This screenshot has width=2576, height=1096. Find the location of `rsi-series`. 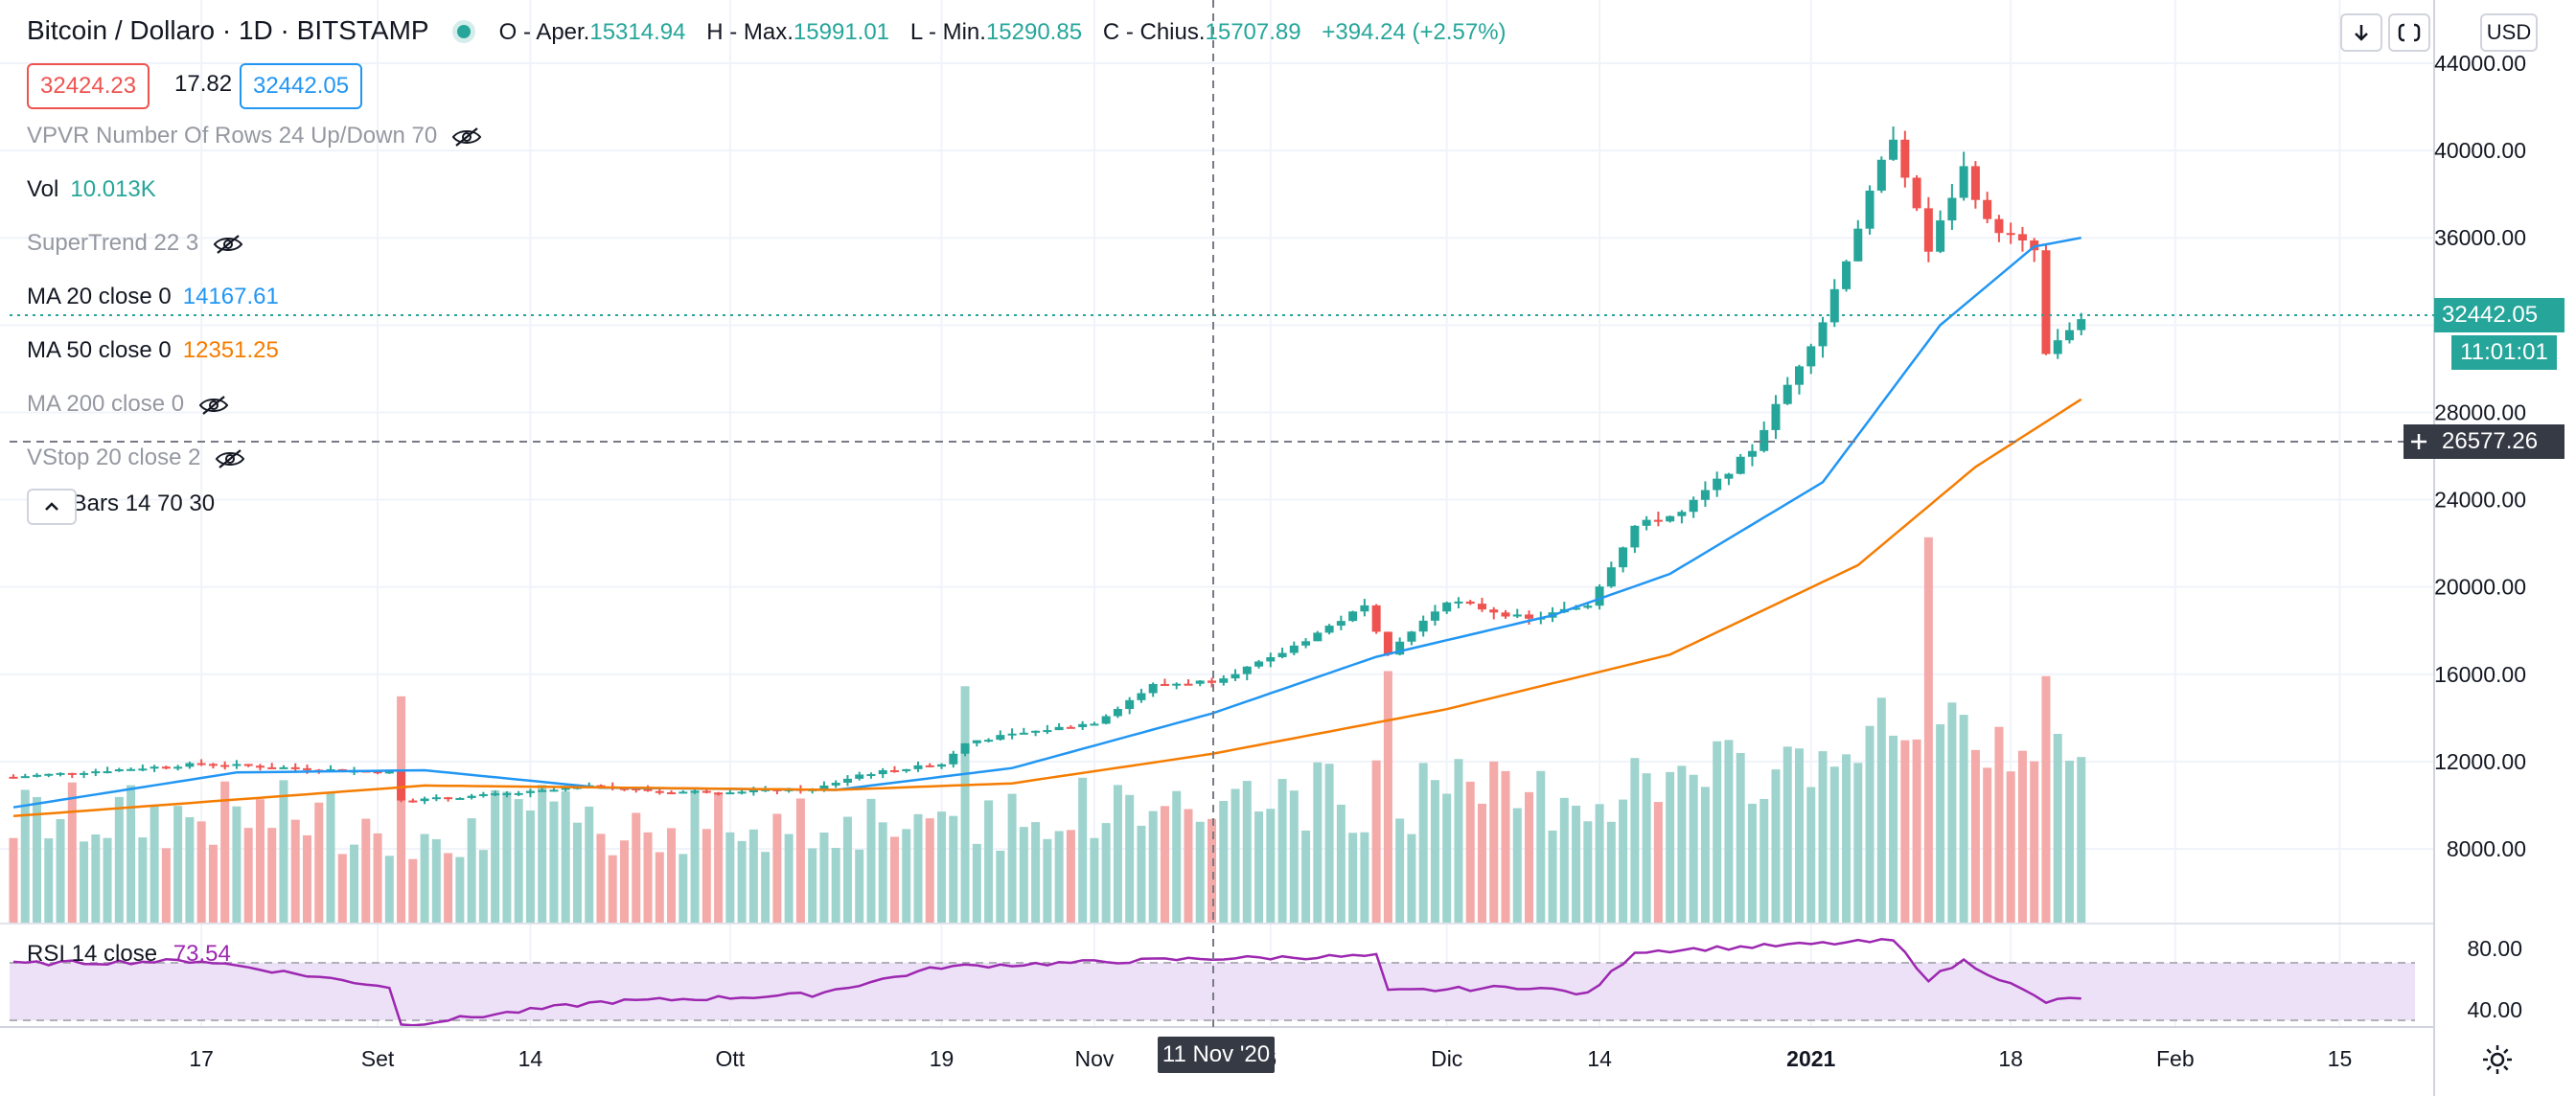

rsi-series is located at coordinates (1047, 982).